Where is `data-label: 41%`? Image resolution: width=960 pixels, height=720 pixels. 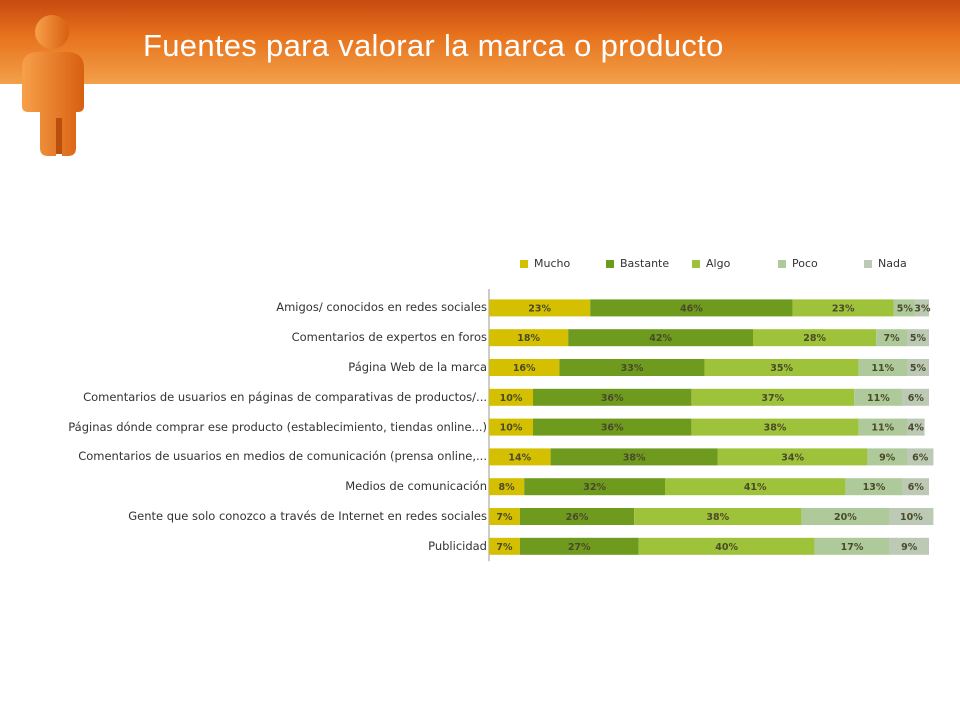
data-label: 41% is located at coordinates (755, 487).